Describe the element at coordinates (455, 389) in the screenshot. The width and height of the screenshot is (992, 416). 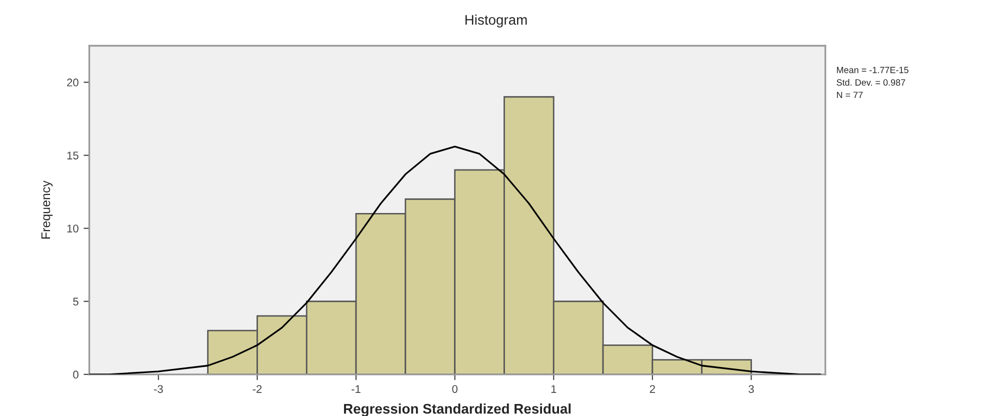
I see `x-tick-label: 0` at that location.